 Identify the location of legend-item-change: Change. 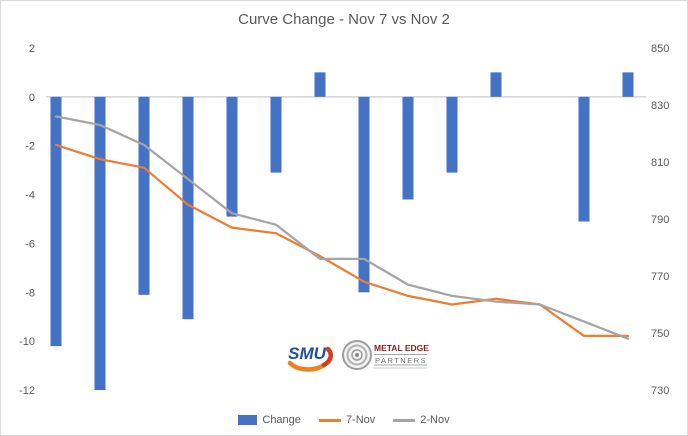
(269, 420).